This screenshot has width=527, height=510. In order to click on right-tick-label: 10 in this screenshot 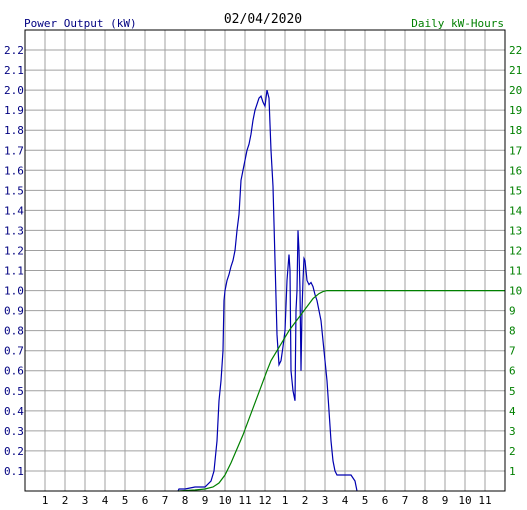, I will do `click(515, 291)`.